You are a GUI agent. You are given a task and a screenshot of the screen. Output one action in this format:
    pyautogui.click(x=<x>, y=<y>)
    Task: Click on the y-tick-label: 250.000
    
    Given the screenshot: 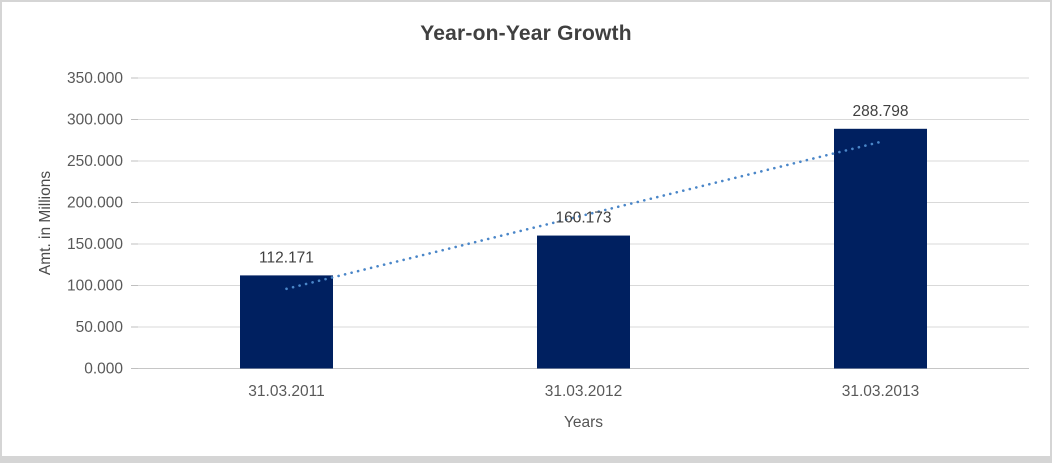 What is the action you would take?
    pyautogui.click(x=95, y=161)
    